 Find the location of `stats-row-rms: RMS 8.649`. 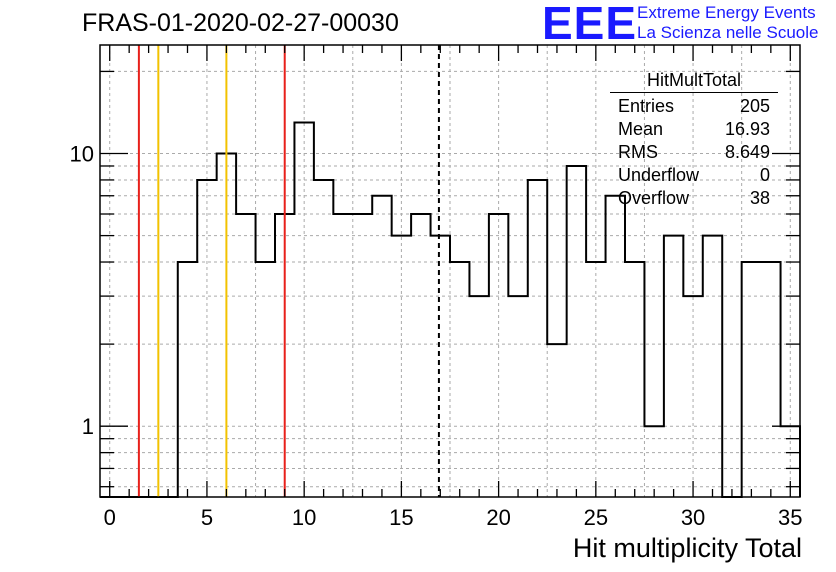

stats-row-rms: RMS 8.649 is located at coordinates (694, 152).